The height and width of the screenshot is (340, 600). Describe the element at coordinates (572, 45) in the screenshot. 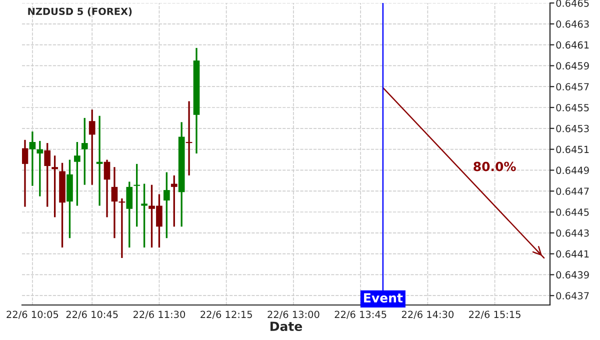

I see `y-tick-label: 0.6461` at that location.